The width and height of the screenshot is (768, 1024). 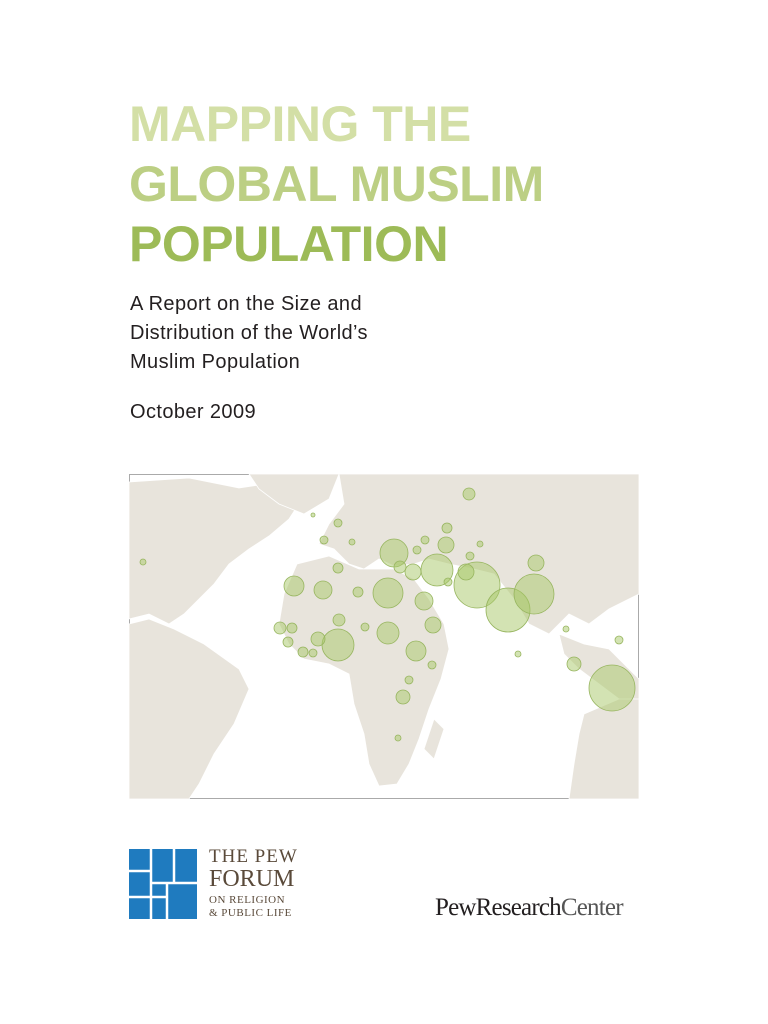 I want to click on forum-logo-text: & PUBLIC LIFE, so click(x=250, y=913).